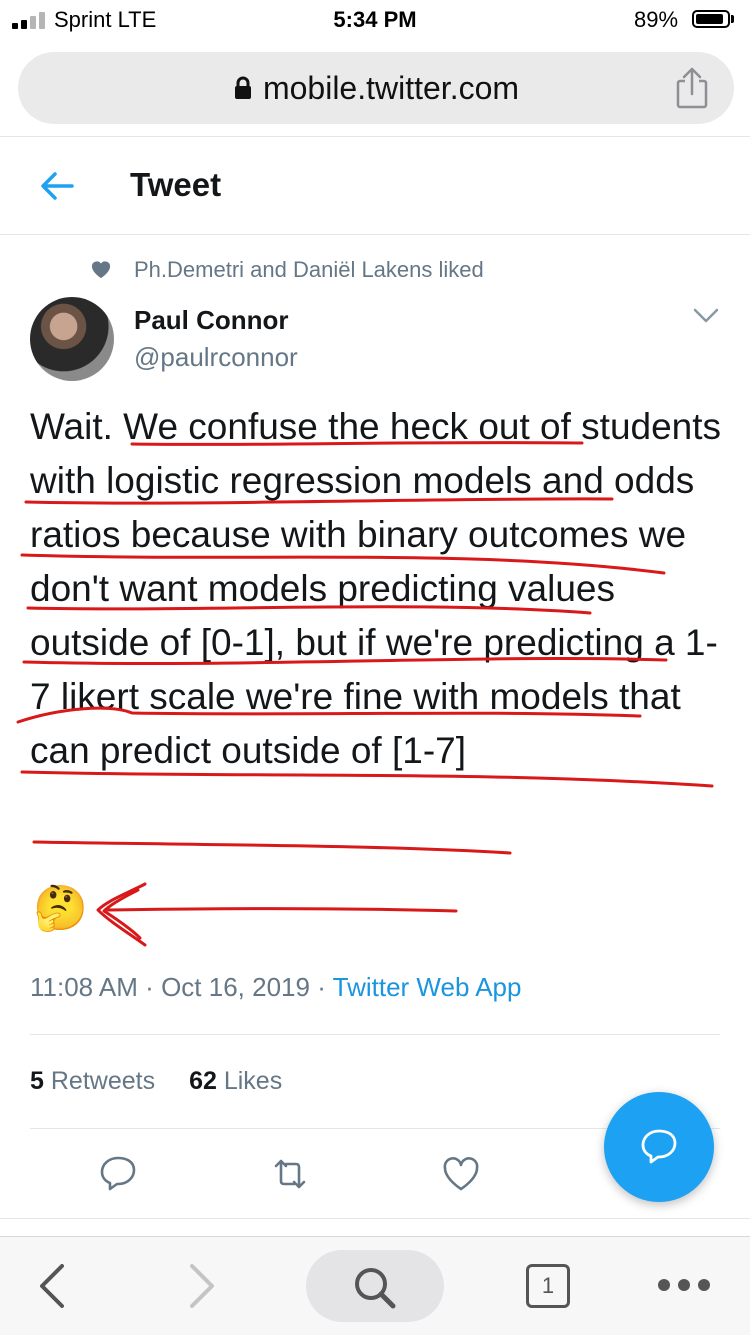  Describe the element at coordinates (235, 987) in the screenshot. I see `tweet-date: Oct 16, 2019` at that location.